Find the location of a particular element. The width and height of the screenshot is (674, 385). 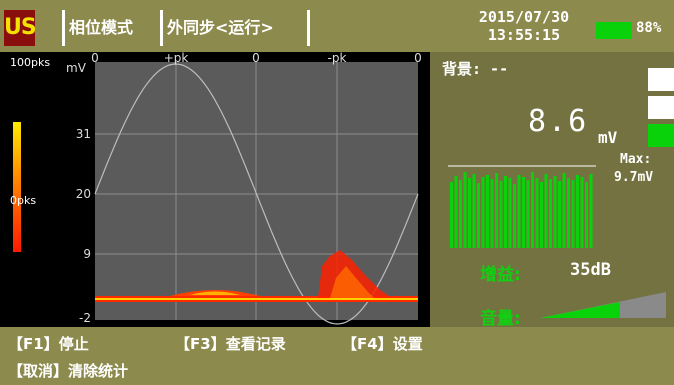

y-tick-20: 20 is located at coordinates (83, 194).